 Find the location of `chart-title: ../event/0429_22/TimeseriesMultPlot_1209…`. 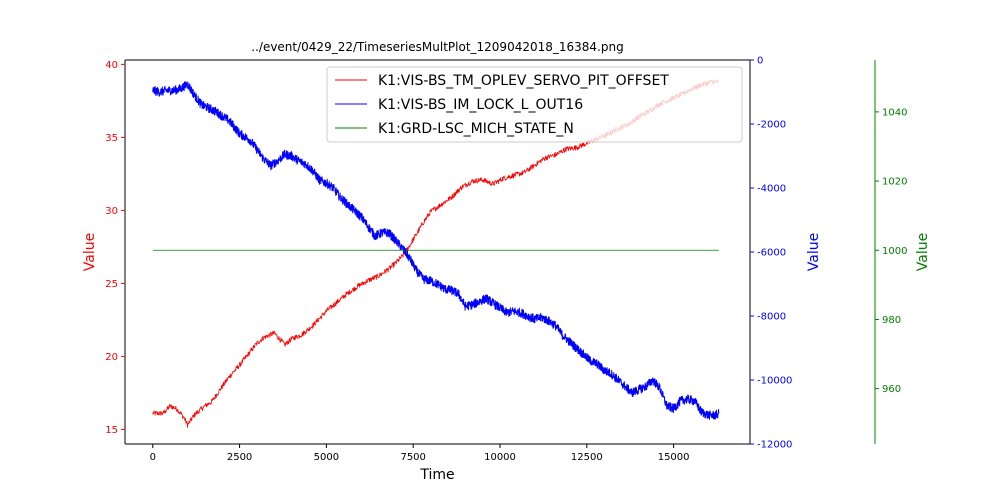

chart-title: ../event/0429_22/TimeseriesMultPlot_1209… is located at coordinates (437, 47).